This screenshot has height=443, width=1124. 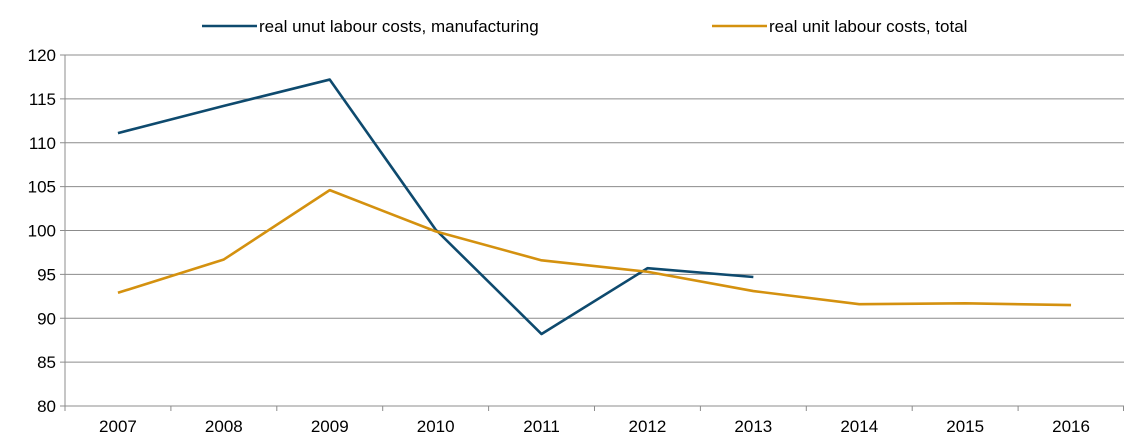 I want to click on legend-item-1: real unut labour costs, manufacturing, so click(x=370, y=26).